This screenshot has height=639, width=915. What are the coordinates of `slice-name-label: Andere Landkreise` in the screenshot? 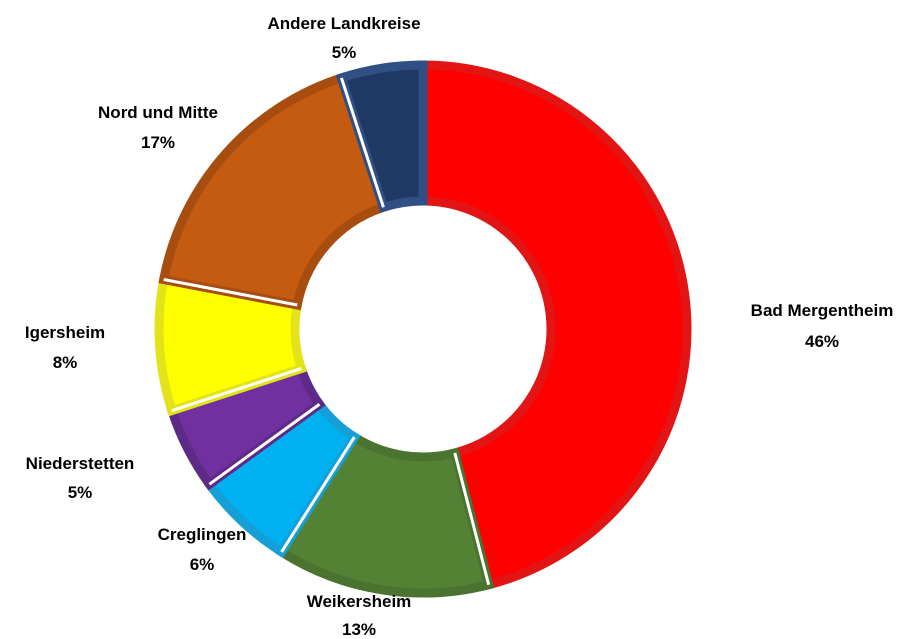 It's located at (343, 23).